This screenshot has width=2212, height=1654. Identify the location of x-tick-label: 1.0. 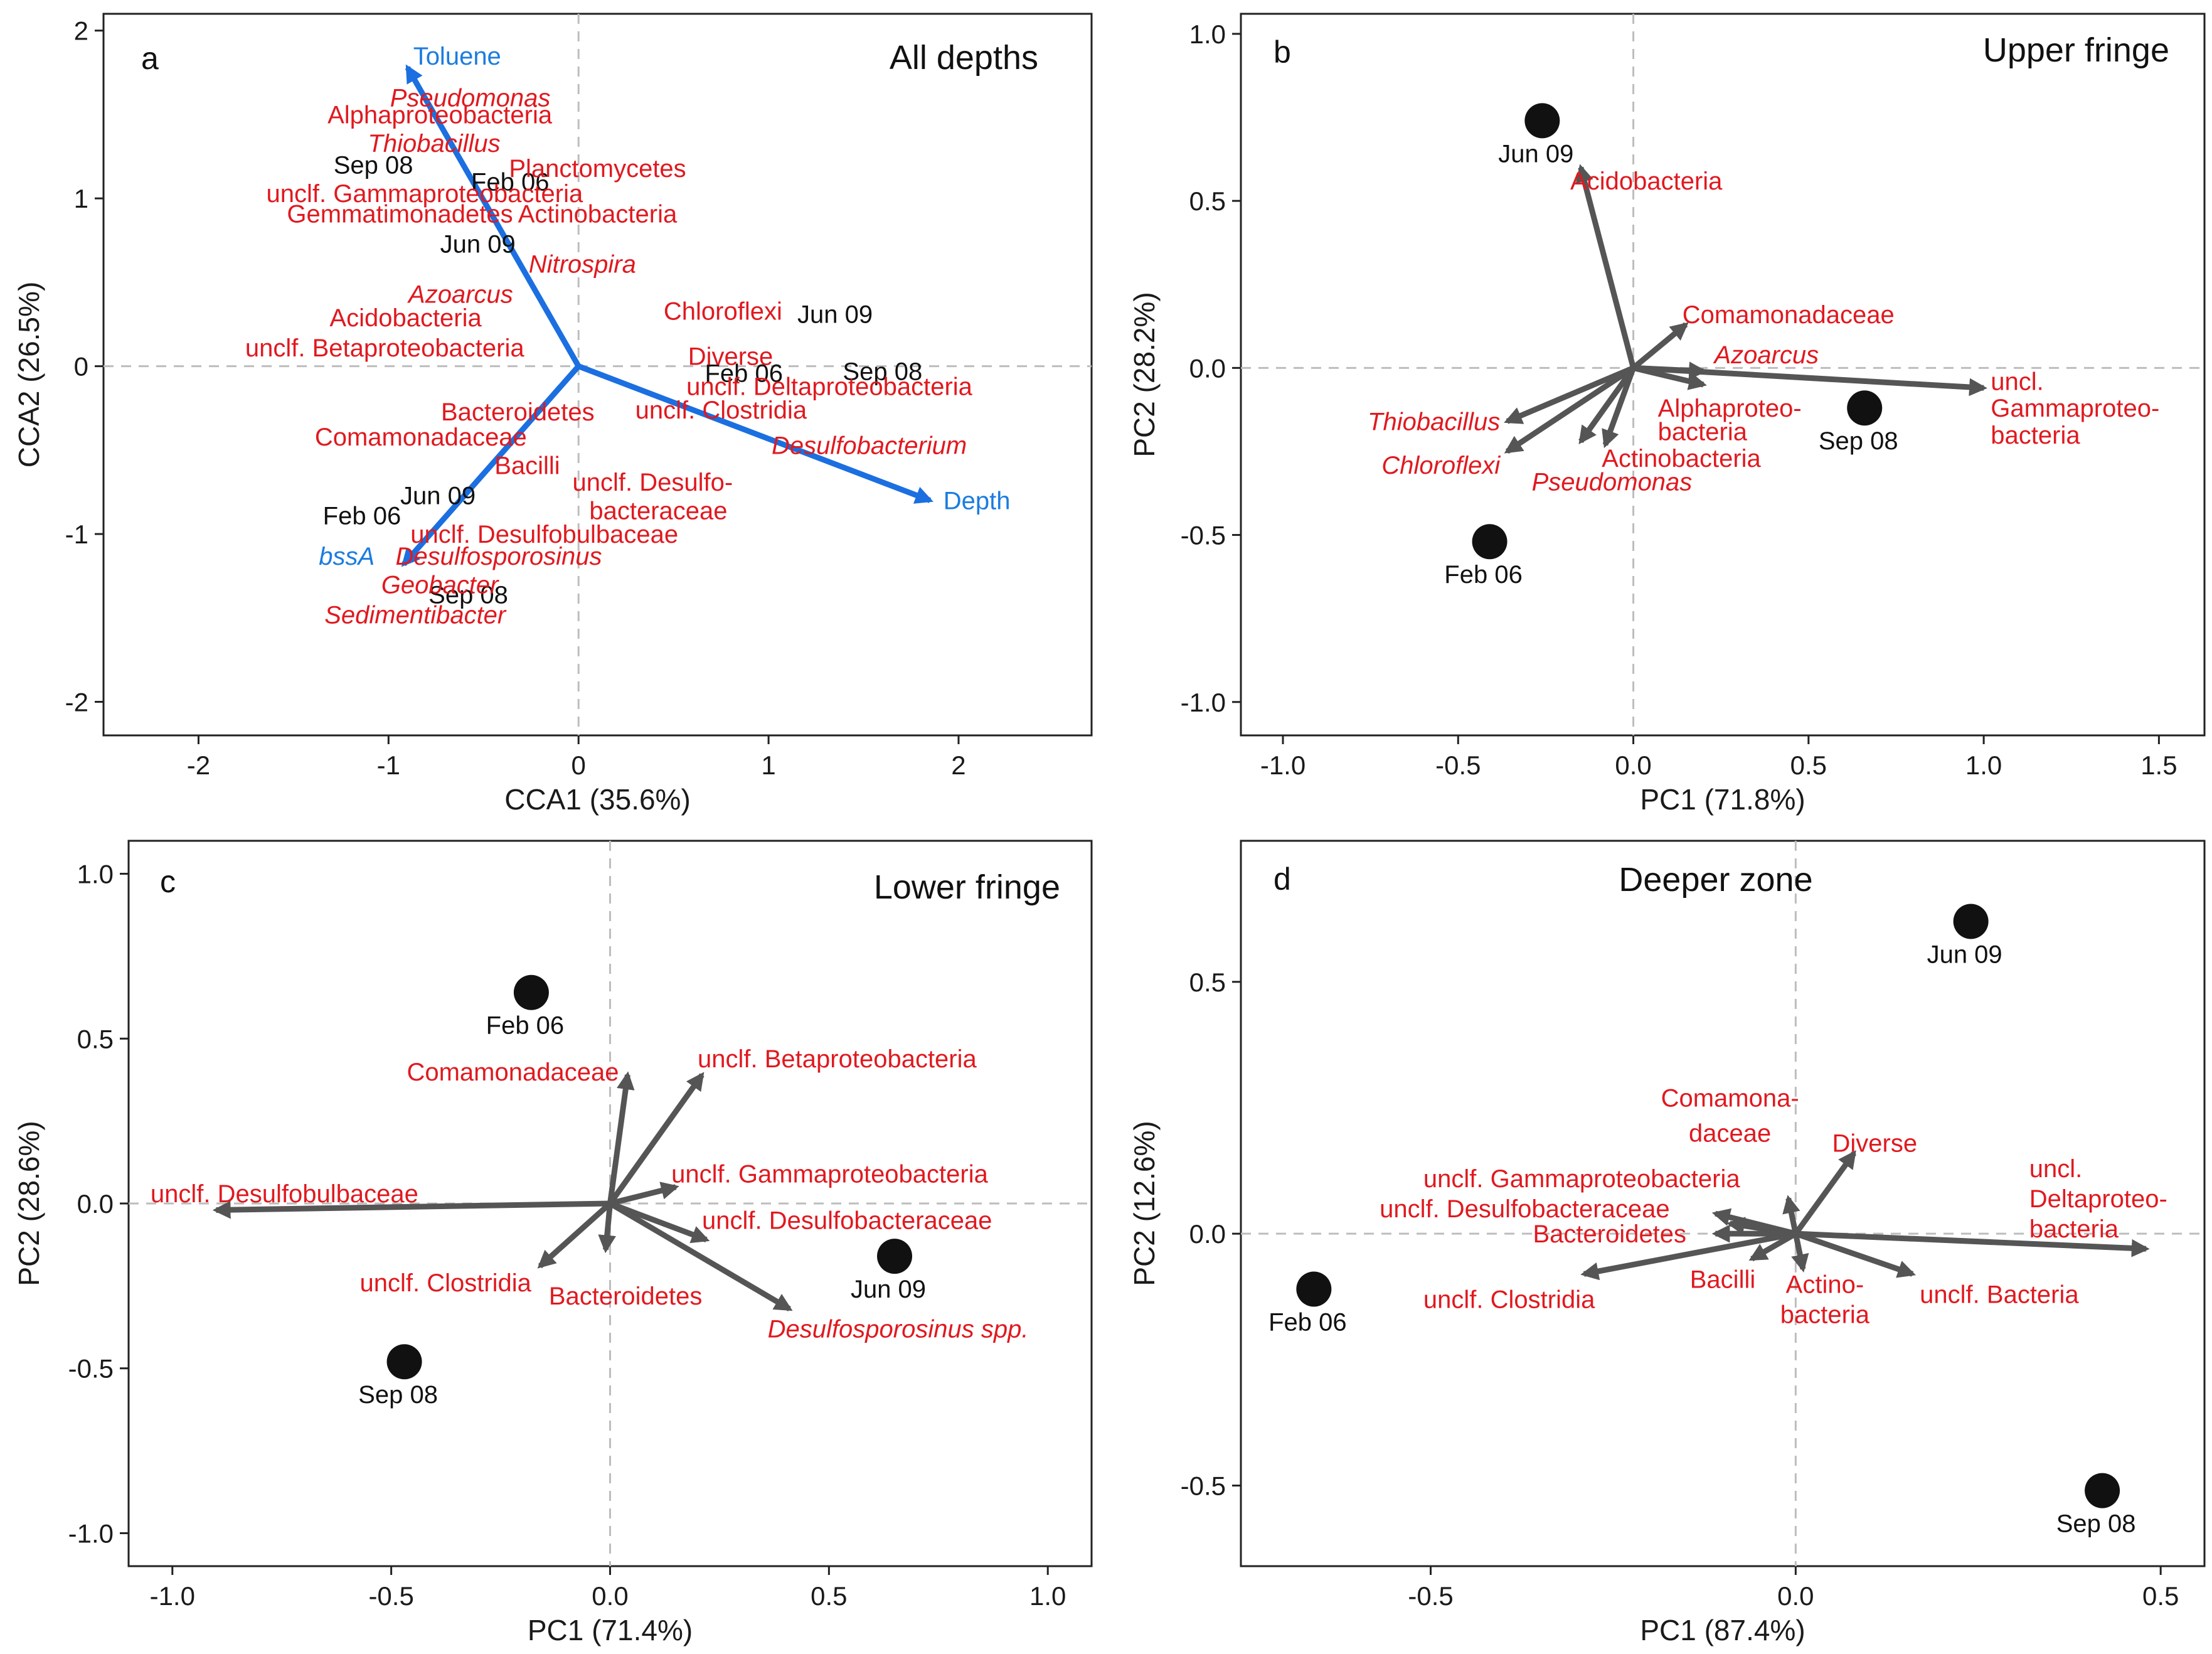
(1047, 1596).